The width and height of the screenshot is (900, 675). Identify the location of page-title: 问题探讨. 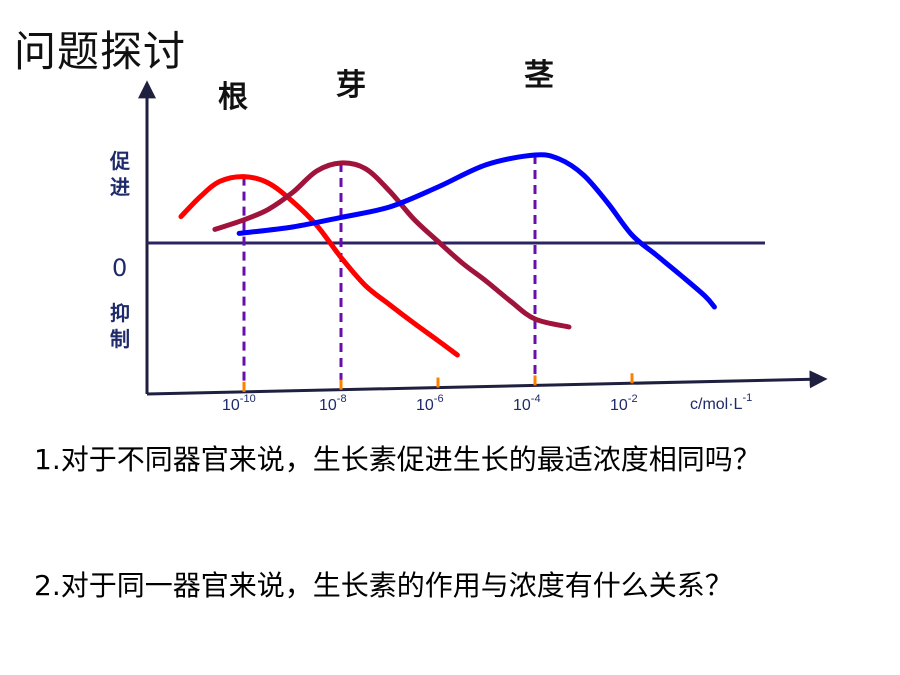
(100, 51).